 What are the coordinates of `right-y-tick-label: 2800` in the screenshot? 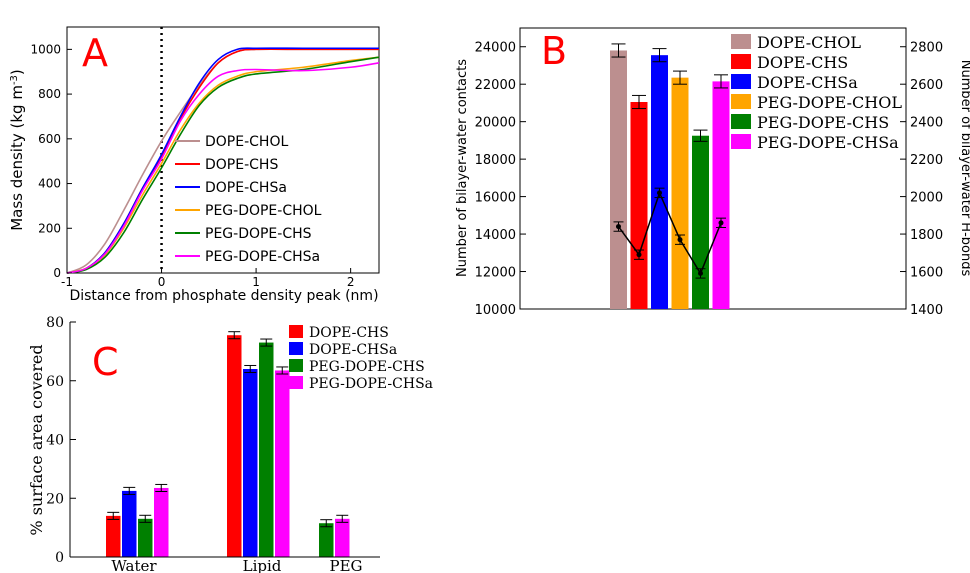 It's located at (926, 48).